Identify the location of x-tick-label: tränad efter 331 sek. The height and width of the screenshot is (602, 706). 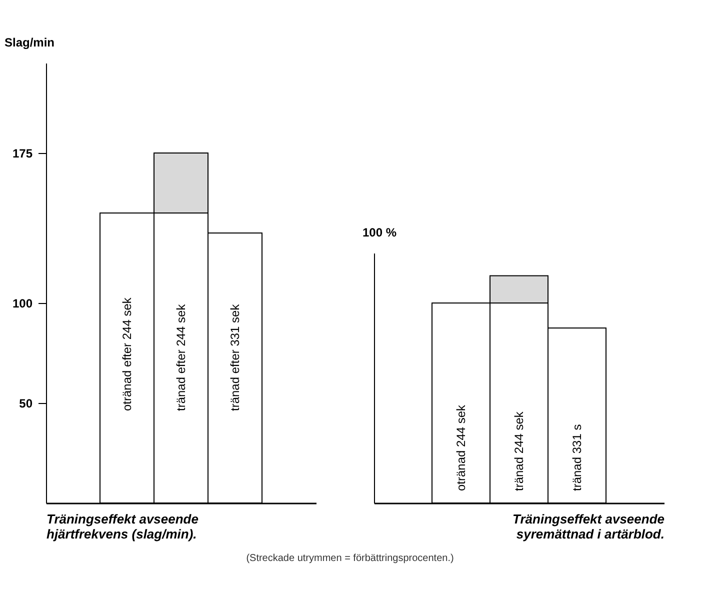
(235, 357).